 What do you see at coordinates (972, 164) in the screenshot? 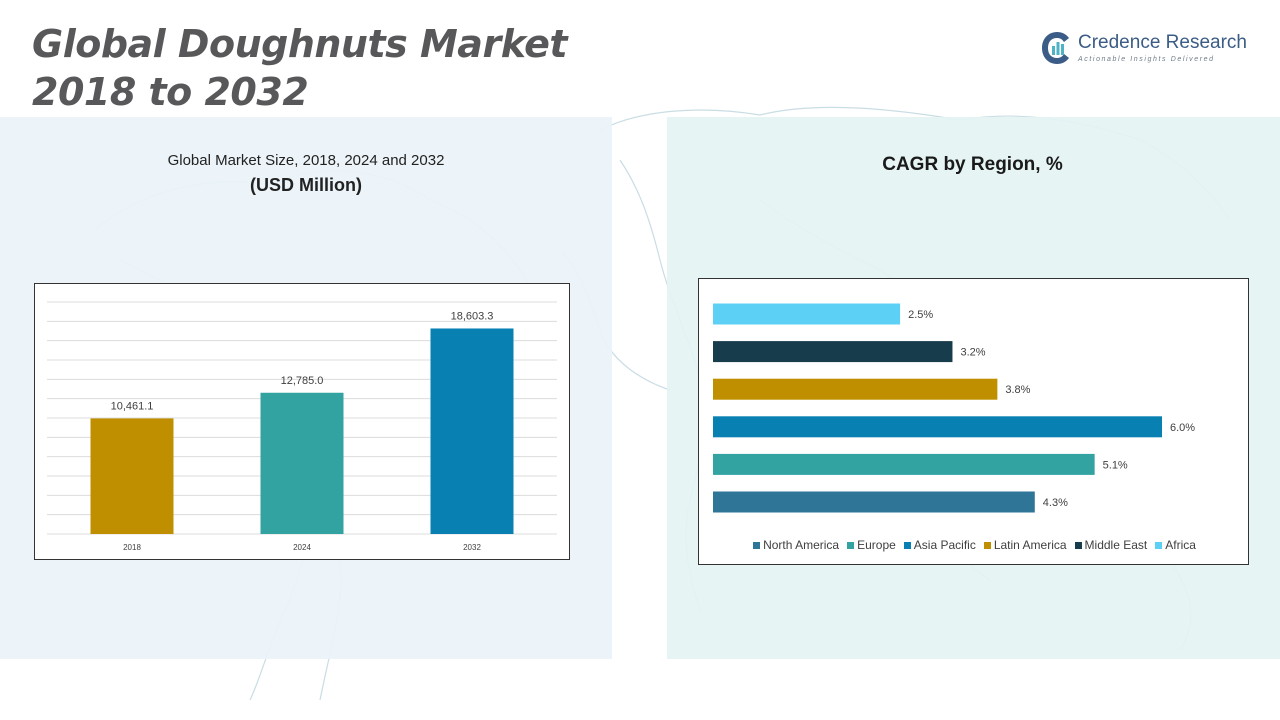
I see `cagr-chart-title: CAGR by Region, %` at bounding box center [972, 164].